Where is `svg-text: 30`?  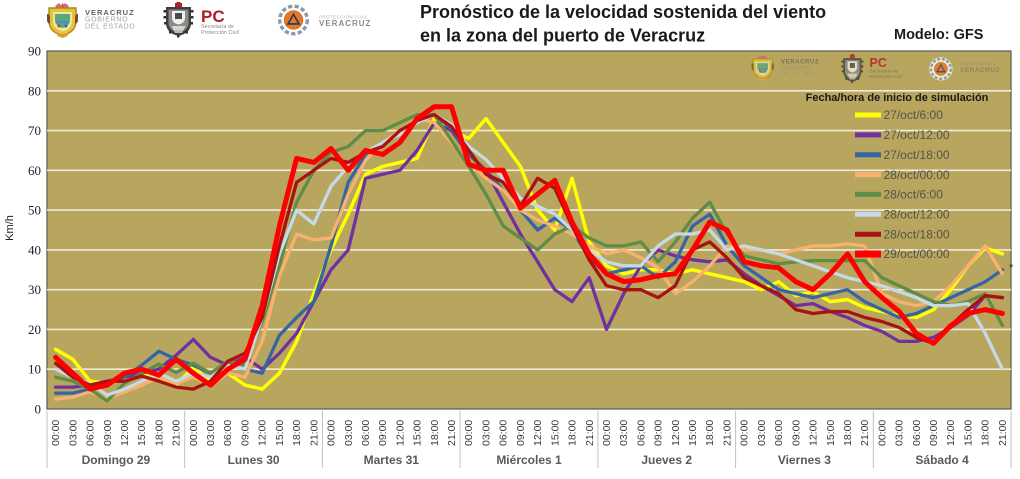
svg-text: 30 is located at coordinates (34, 289).